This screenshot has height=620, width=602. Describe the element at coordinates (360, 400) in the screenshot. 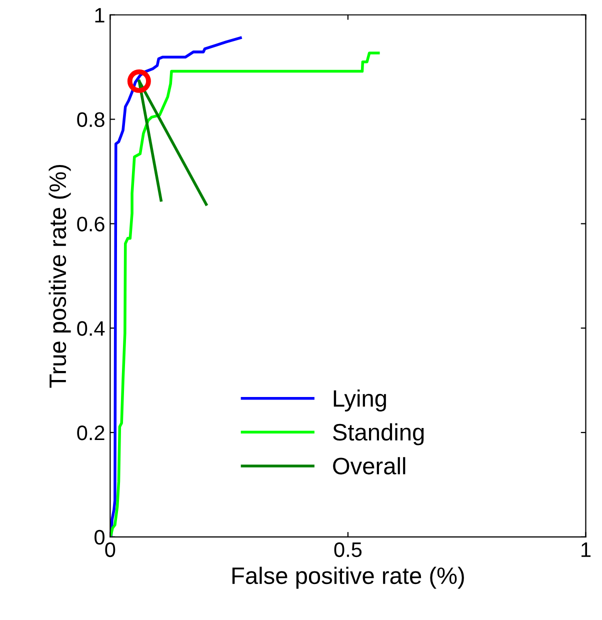

I see `legend-label: Lying` at that location.